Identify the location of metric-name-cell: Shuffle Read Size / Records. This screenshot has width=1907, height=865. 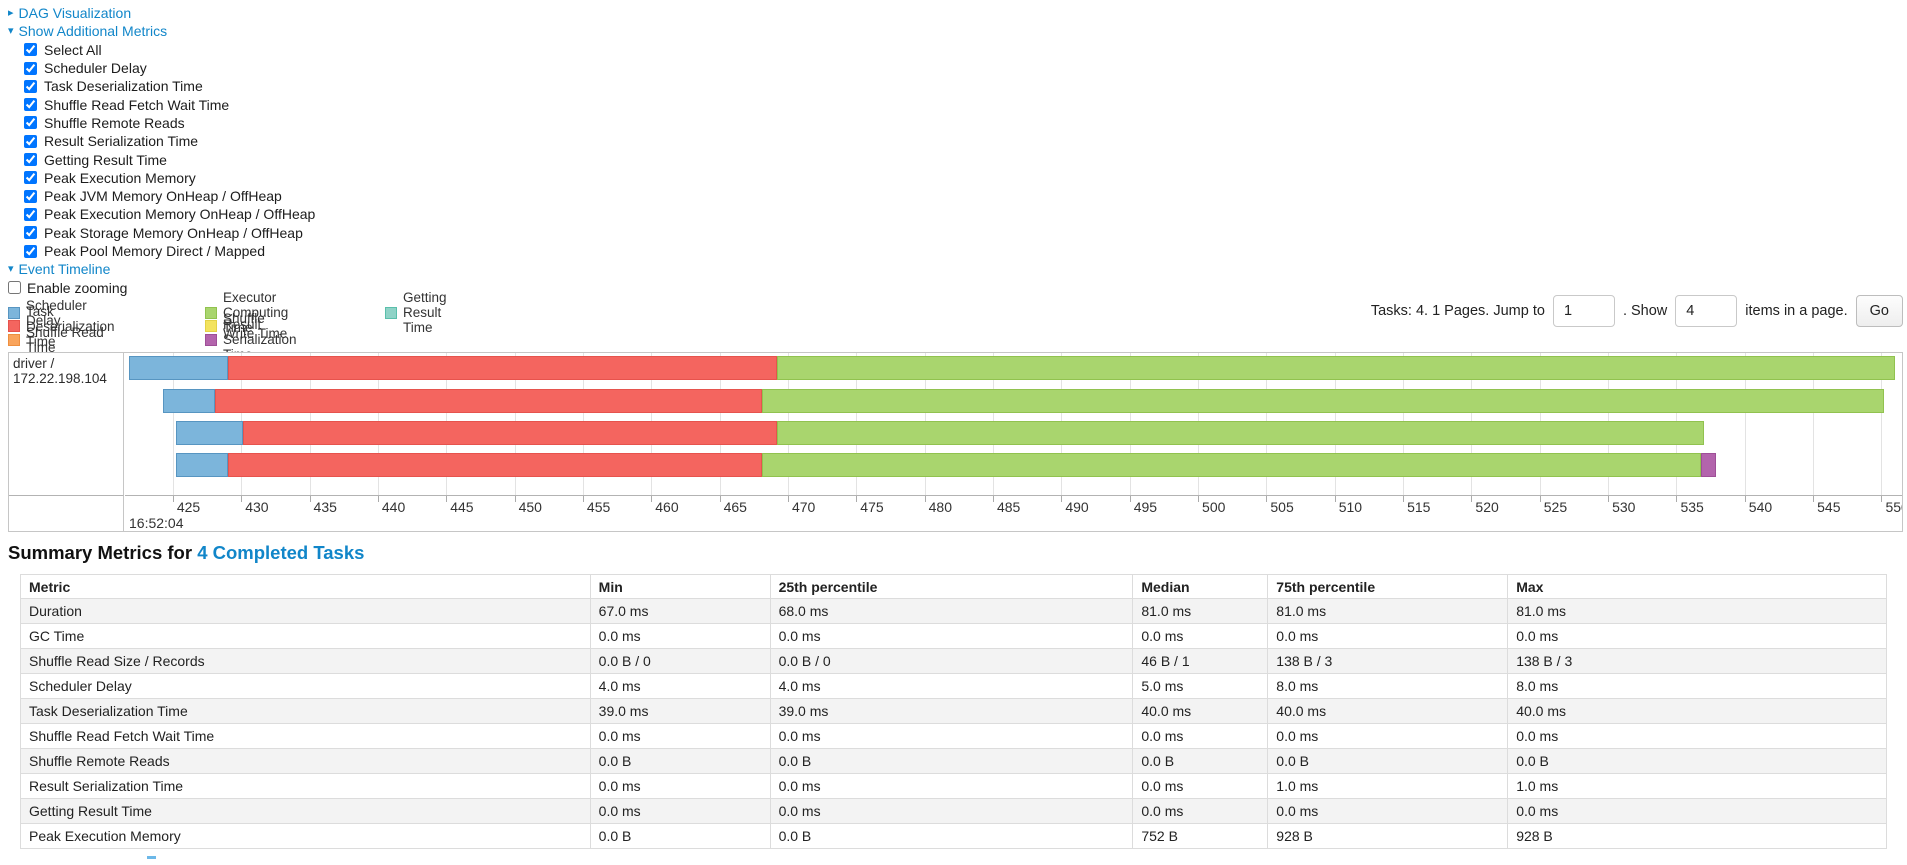
(305, 661).